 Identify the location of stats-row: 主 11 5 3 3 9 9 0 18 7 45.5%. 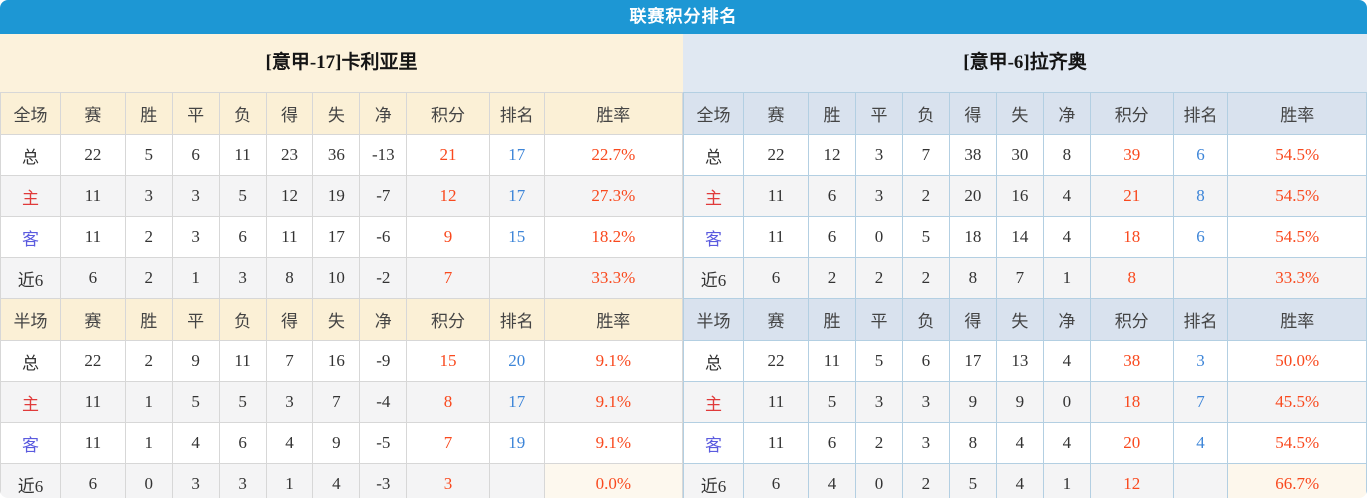
(1024, 402).